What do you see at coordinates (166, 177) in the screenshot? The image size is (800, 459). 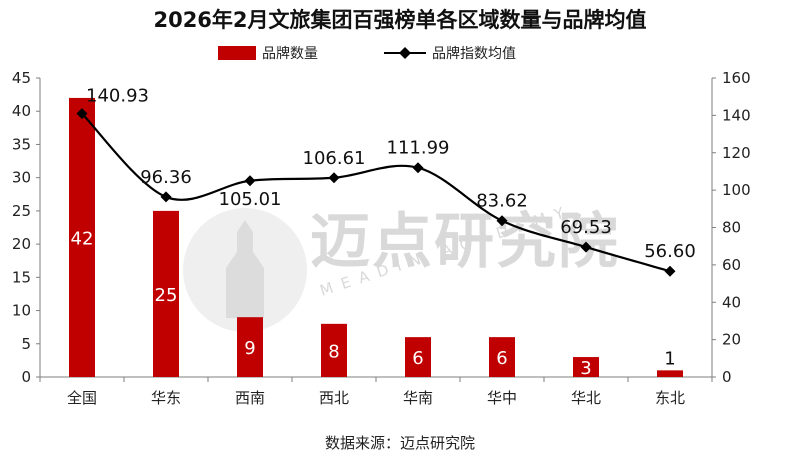 I see `line-data-label: 96.36` at bounding box center [166, 177].